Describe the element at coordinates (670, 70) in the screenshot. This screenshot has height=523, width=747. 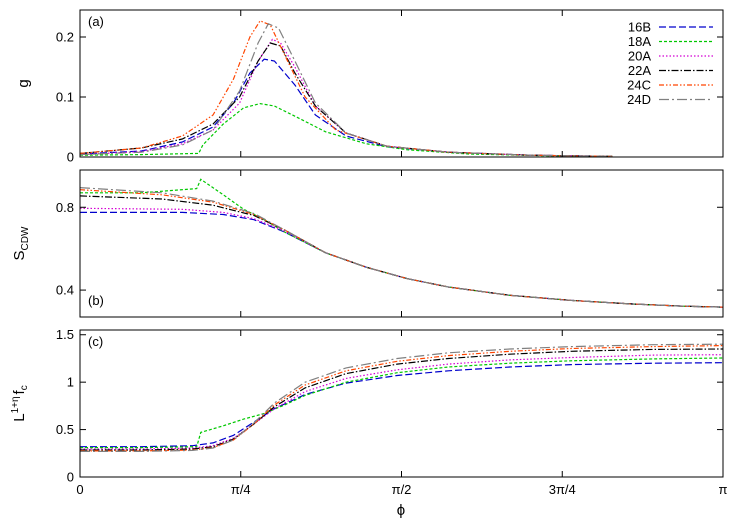
I see `legend-entry-22a: 22A` at that location.